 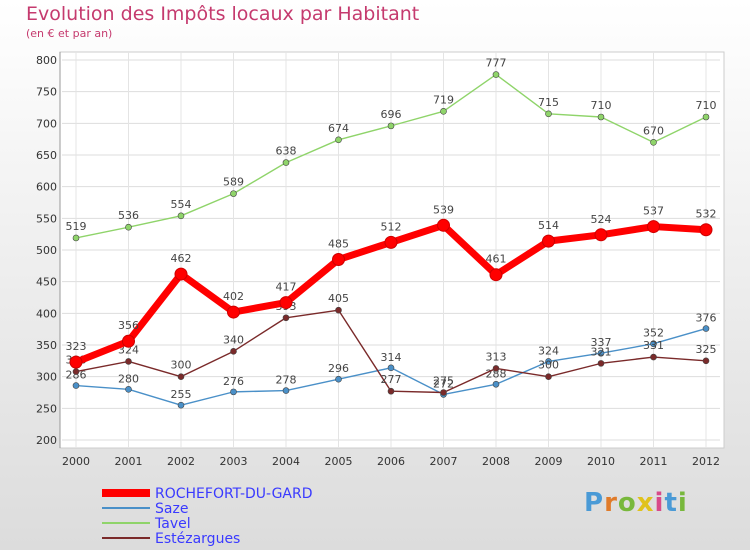 I want to click on data-label: 324, so click(x=548, y=350).